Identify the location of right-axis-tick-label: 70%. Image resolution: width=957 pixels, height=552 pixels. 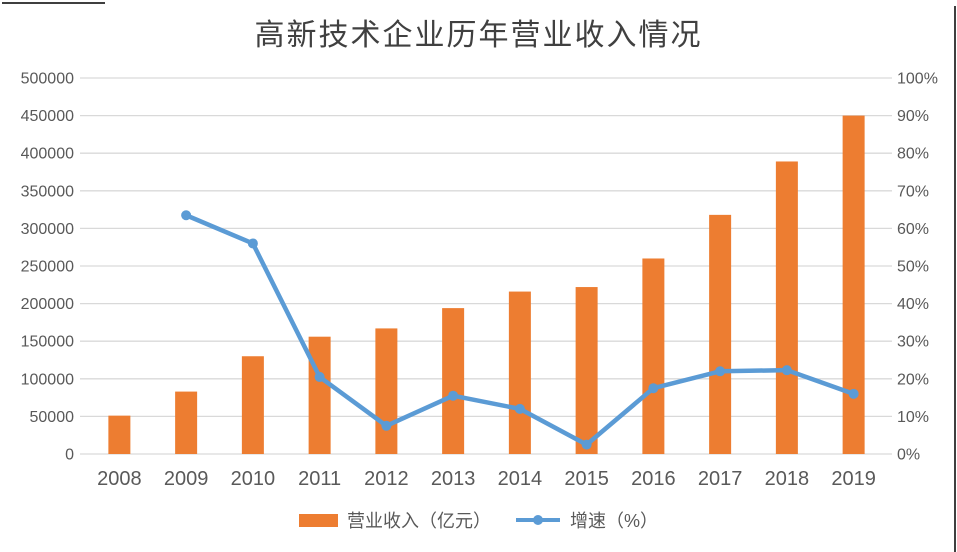
(913, 191).